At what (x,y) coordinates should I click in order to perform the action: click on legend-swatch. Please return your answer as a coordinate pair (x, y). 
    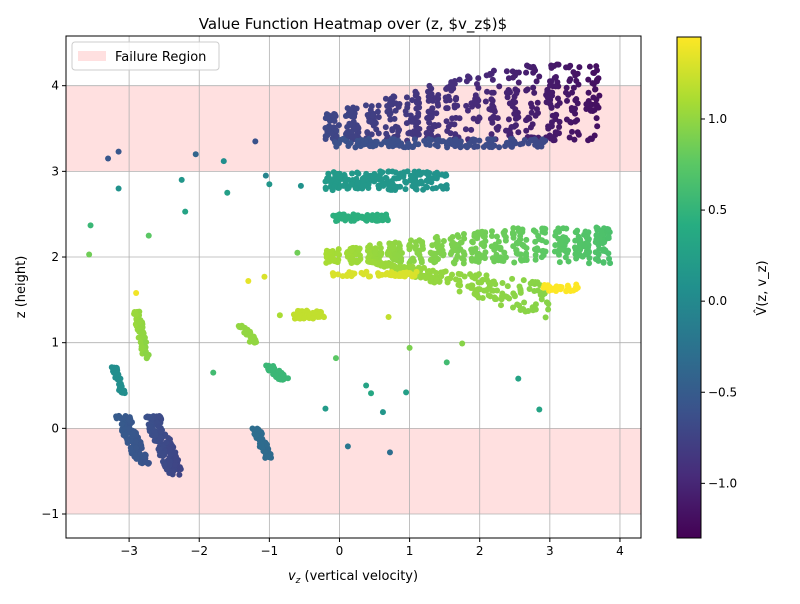
    Looking at the image, I should click on (92, 56).